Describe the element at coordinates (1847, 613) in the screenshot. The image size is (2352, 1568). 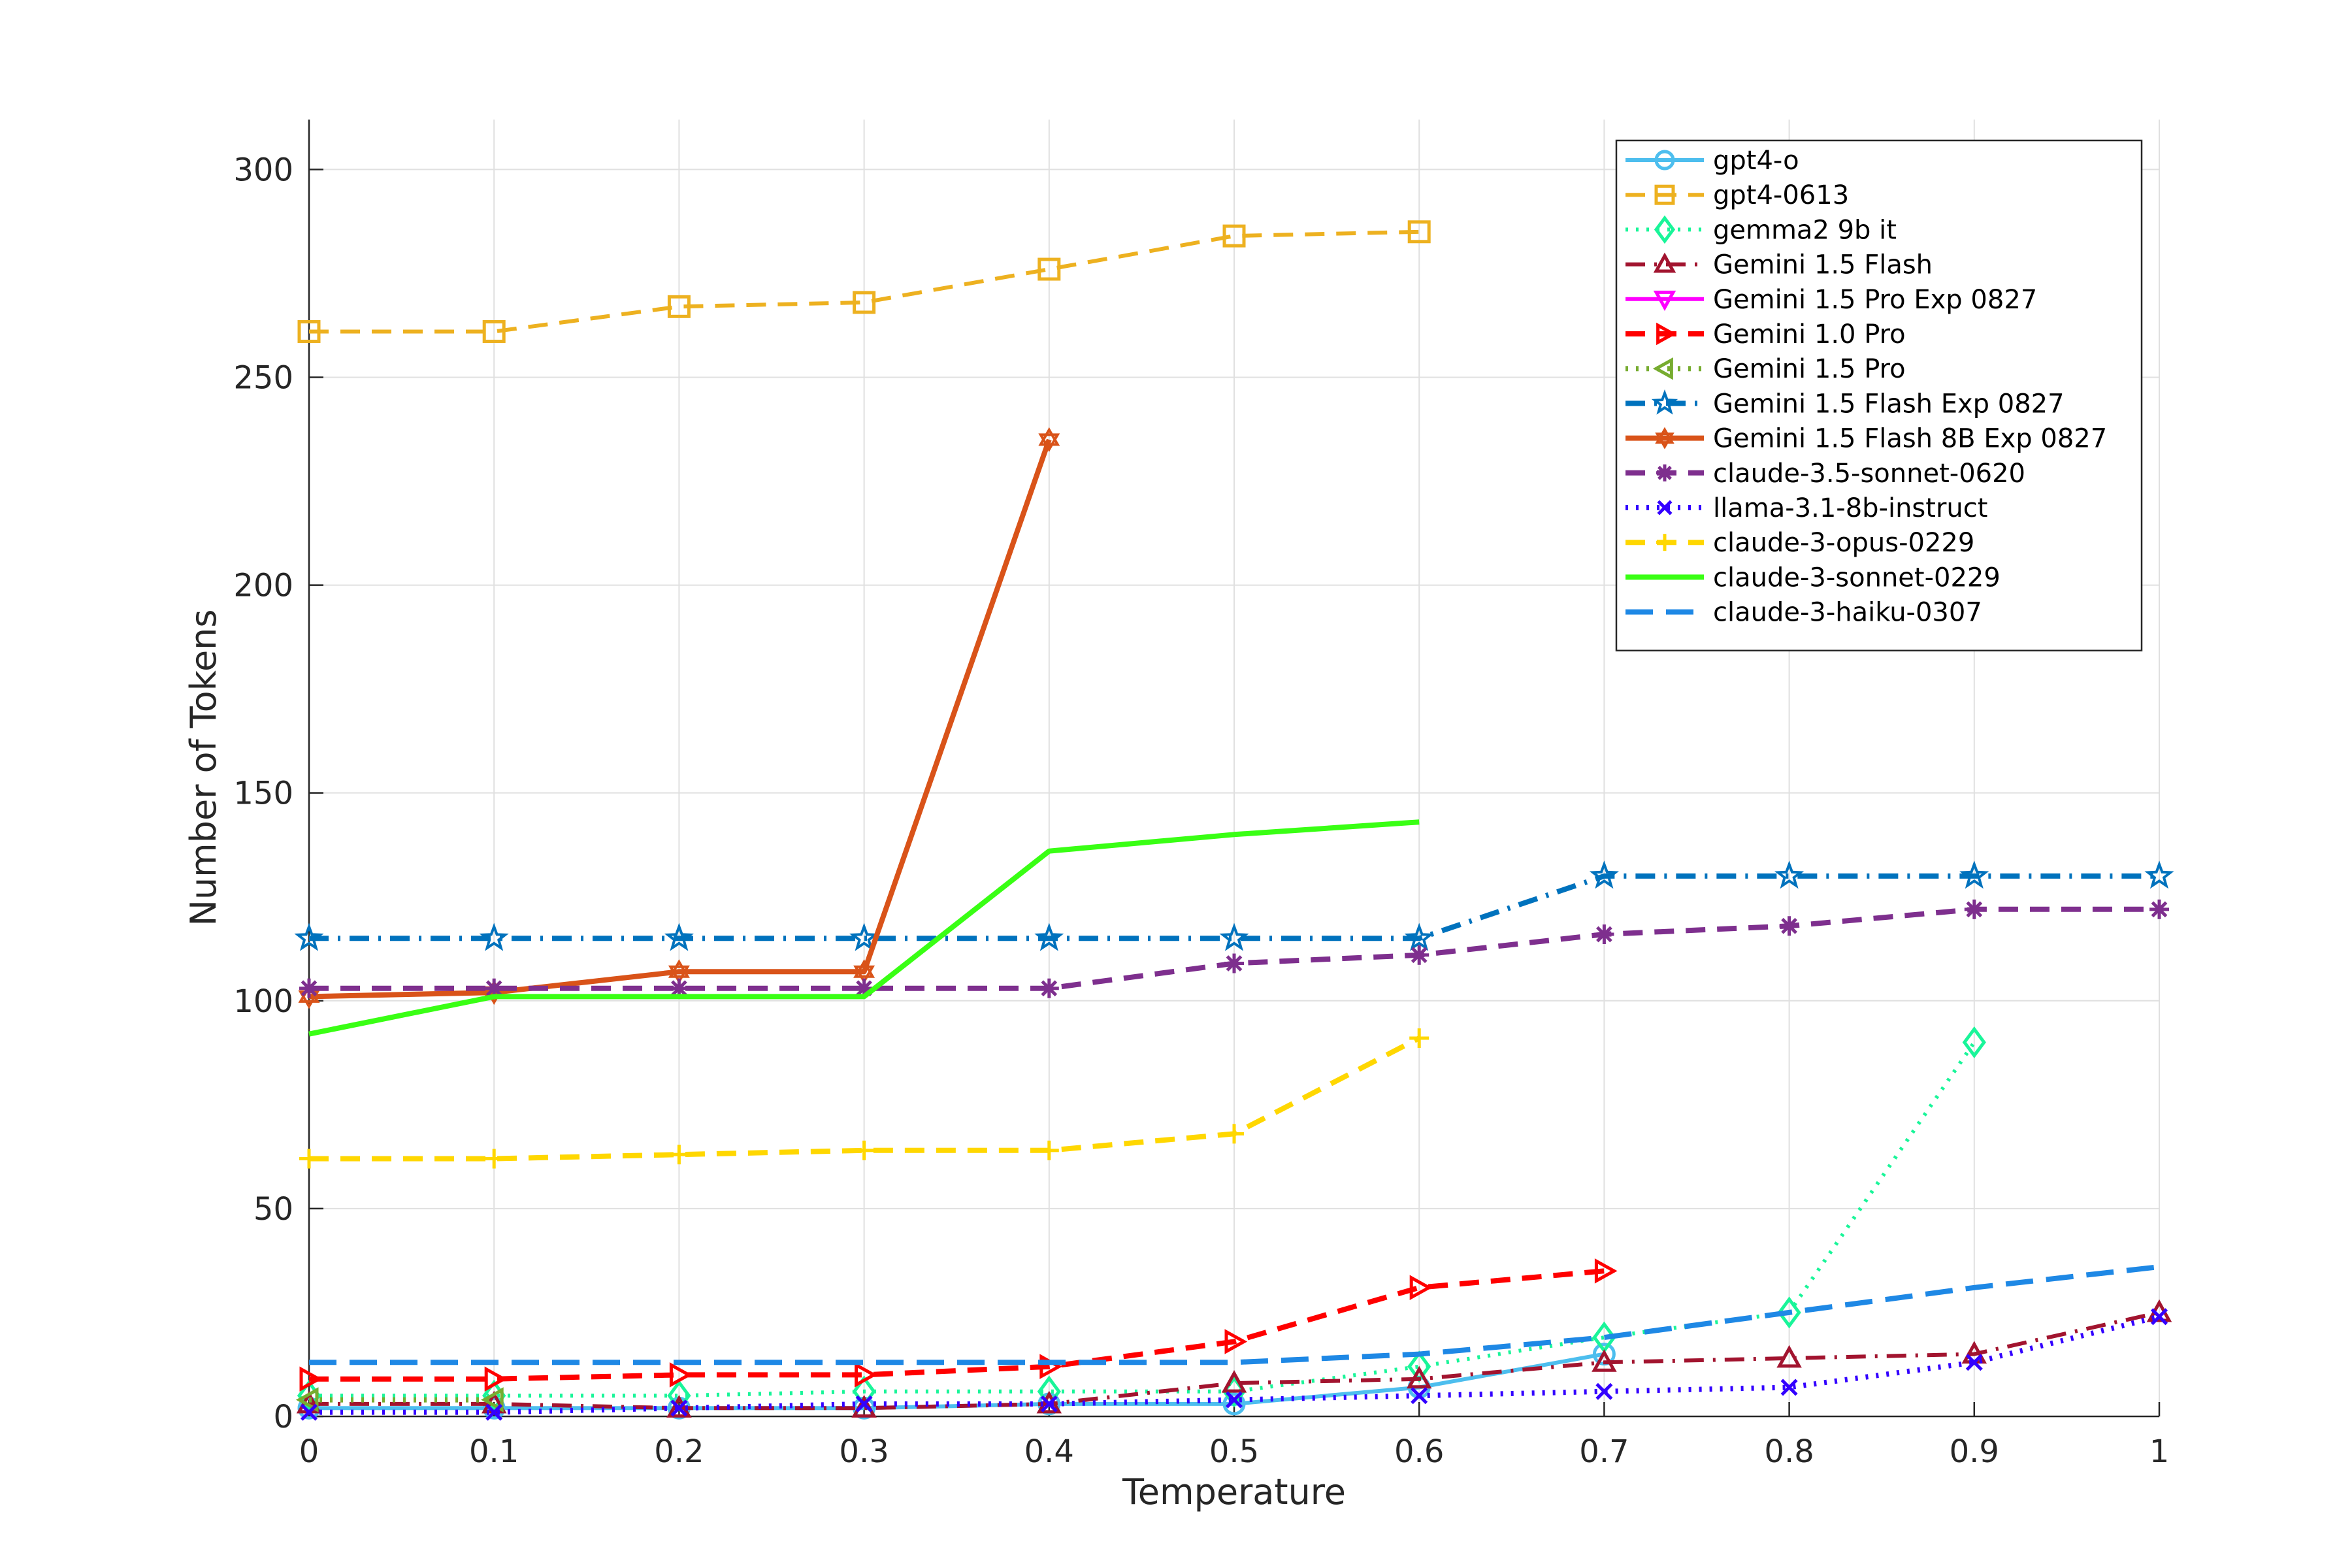
I see `legend-label: claude-3-haiku-0307` at that location.